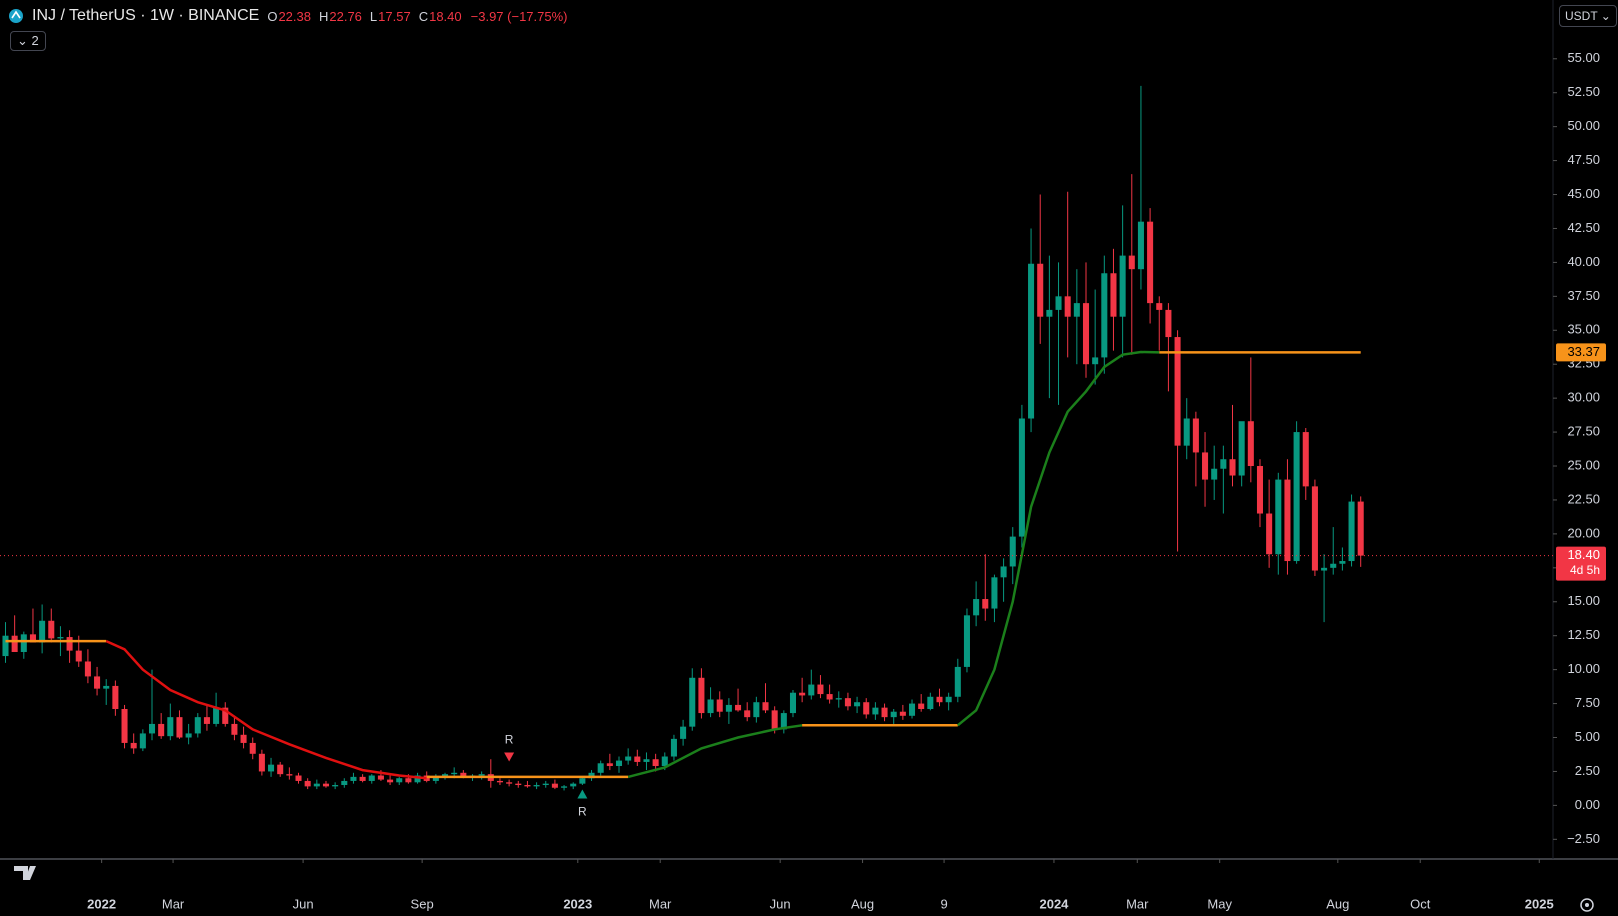 Image resolution: width=1618 pixels, height=916 pixels. I want to click on last-price-bg, so click(1581, 563).